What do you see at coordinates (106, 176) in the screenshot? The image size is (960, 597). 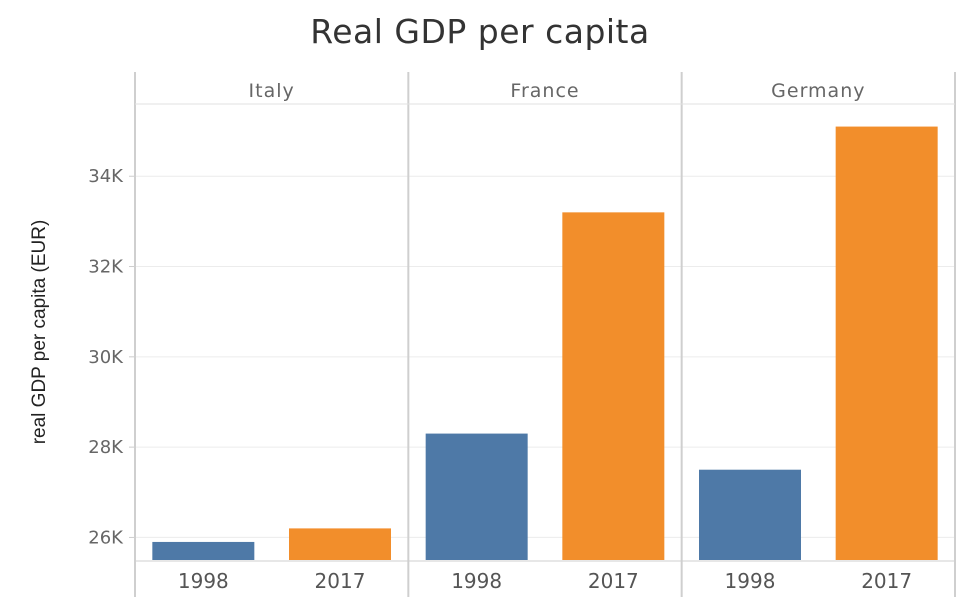 I see `y-tick-label: 34K` at bounding box center [106, 176].